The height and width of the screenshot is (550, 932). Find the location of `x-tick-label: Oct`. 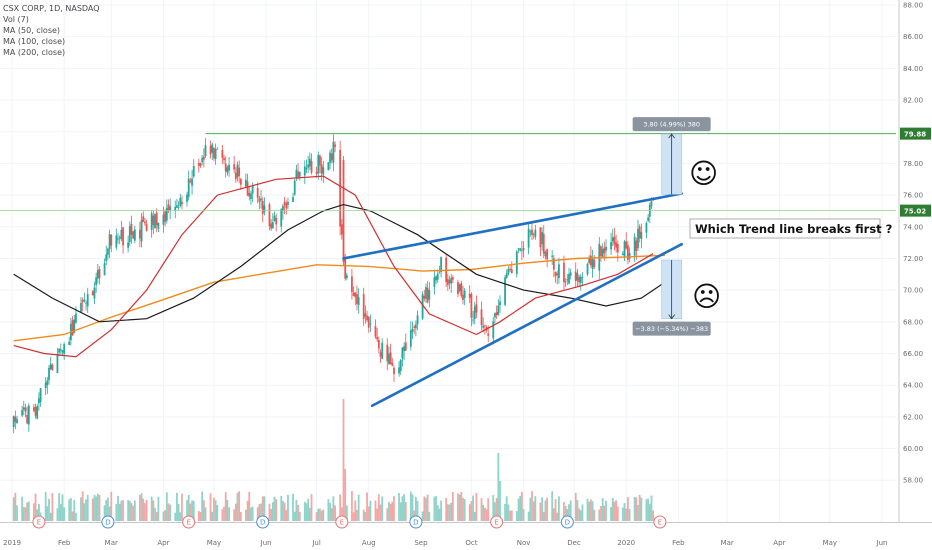

x-tick-label: Oct is located at coordinates (471, 543).